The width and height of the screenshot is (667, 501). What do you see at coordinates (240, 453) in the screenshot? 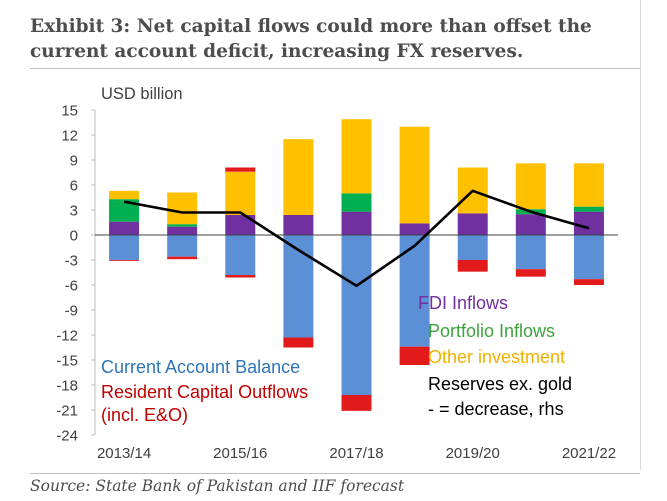
I see `x-tick-label: 2015/16` at bounding box center [240, 453].